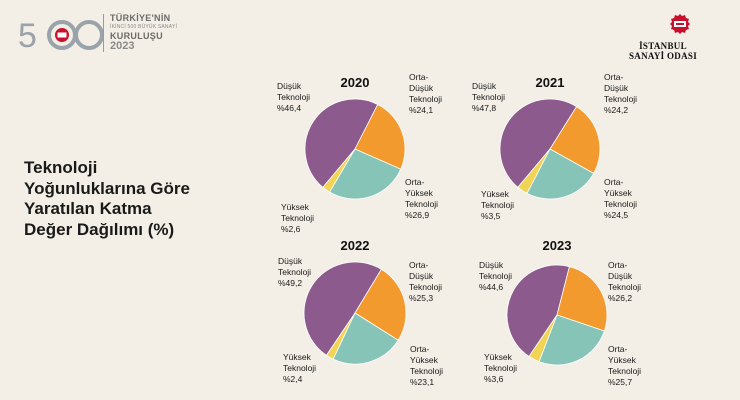  What do you see at coordinates (294, 272) in the screenshot?
I see `slice-label-dusuk: Düşük Teknoloji %49,2` at bounding box center [294, 272].